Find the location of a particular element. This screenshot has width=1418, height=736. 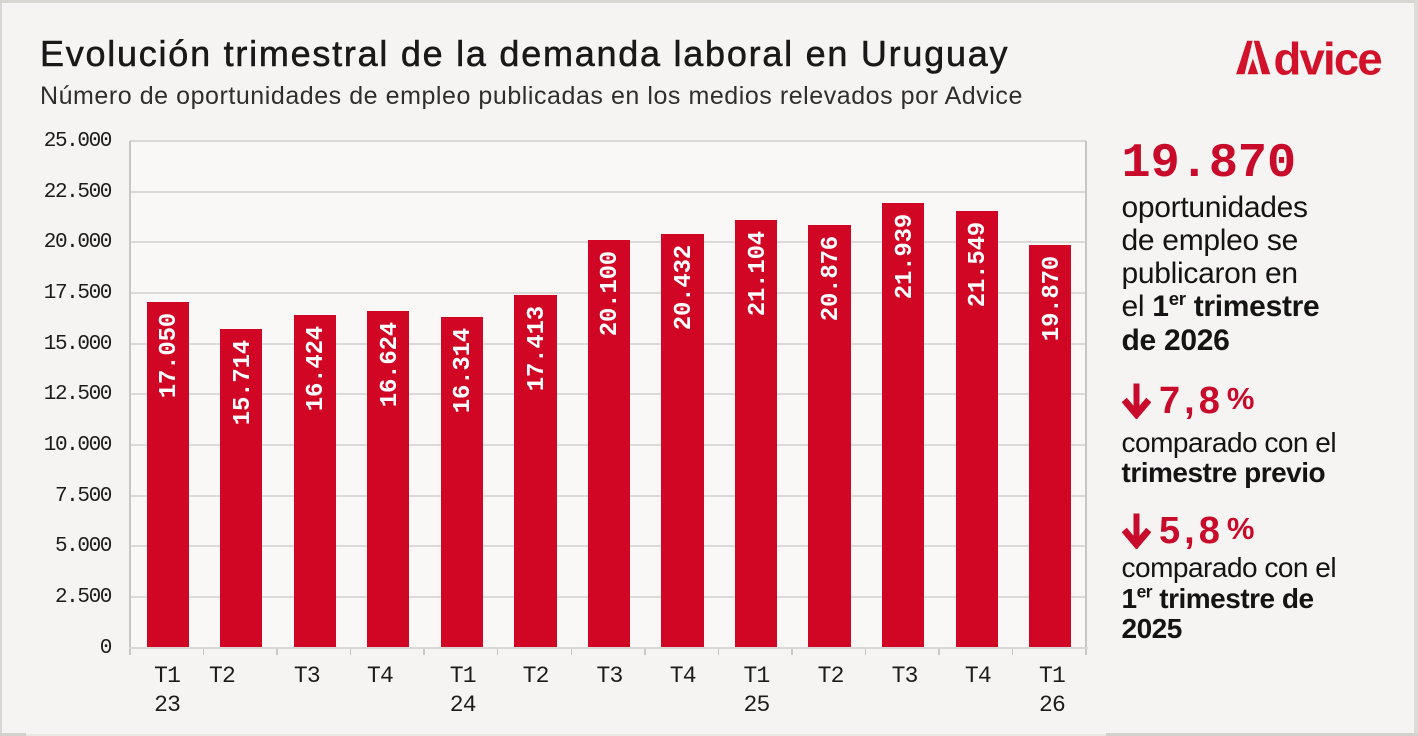

svg-text: dvice is located at coordinates (1328, 57).